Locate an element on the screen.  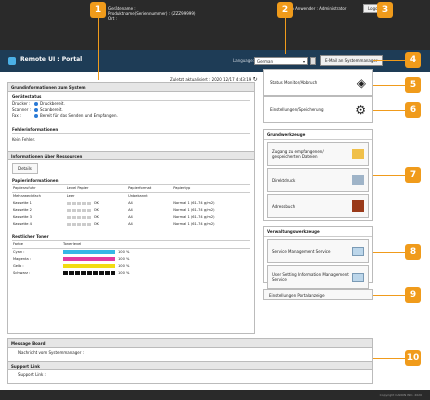
printer-status: Druckbereit. is located at coordinates (52, 103).